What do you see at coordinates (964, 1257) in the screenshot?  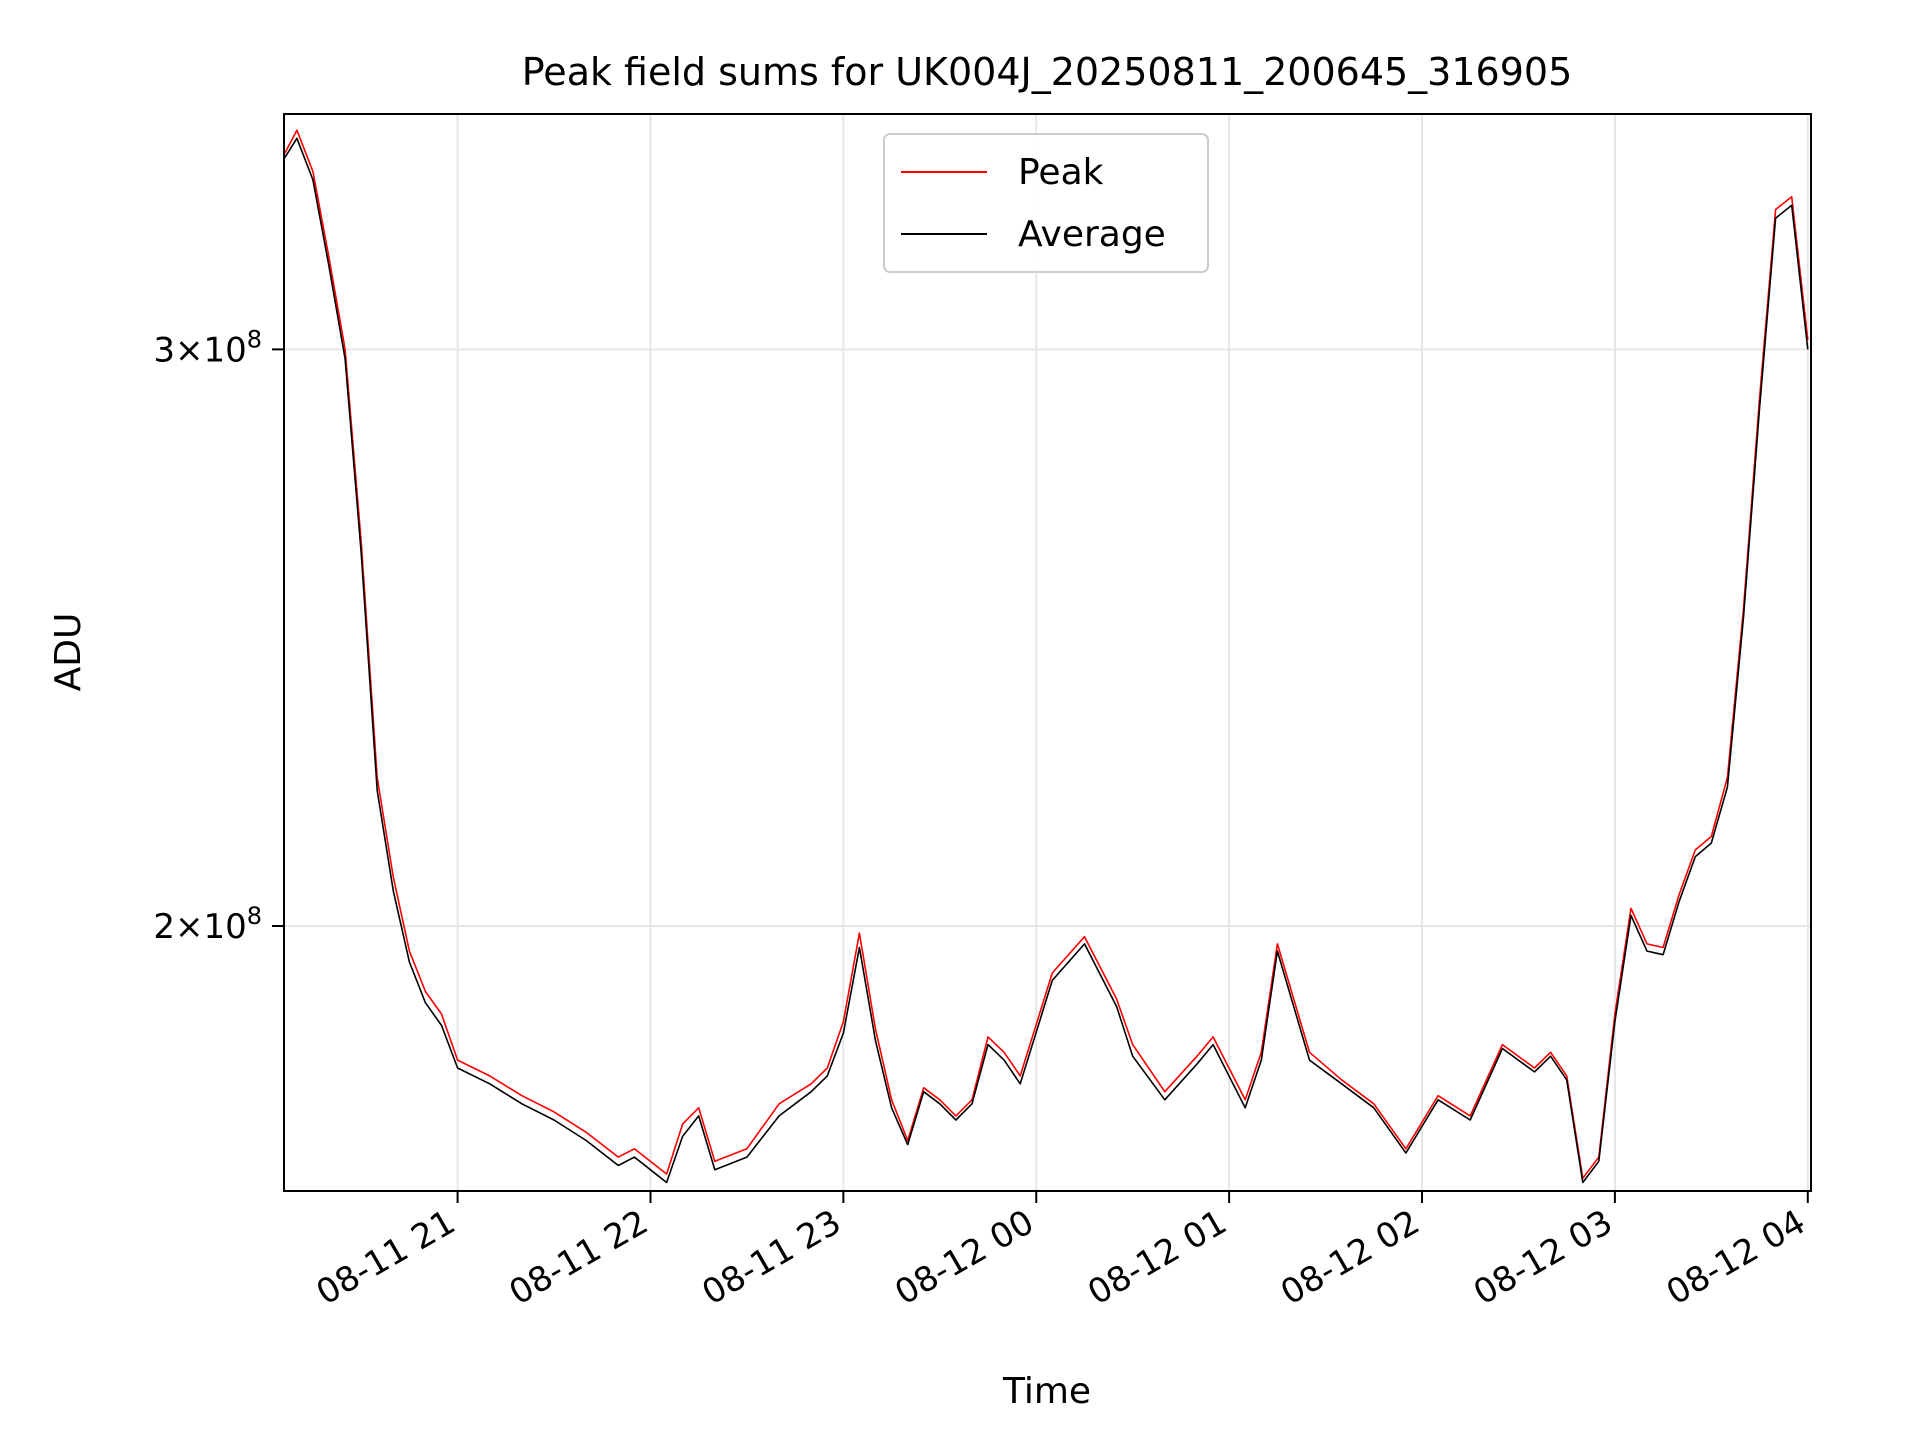 I see `x-tick-label: 08-12 00` at bounding box center [964, 1257].